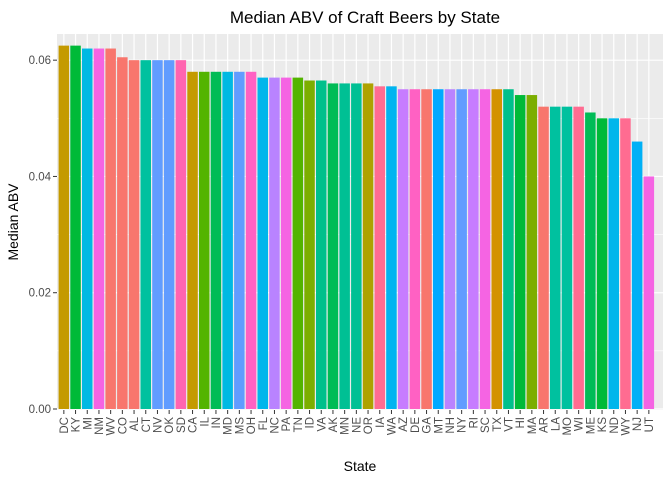  What do you see at coordinates (474, 423) in the screenshot?
I see `x-tick-label: RI` at bounding box center [474, 423].